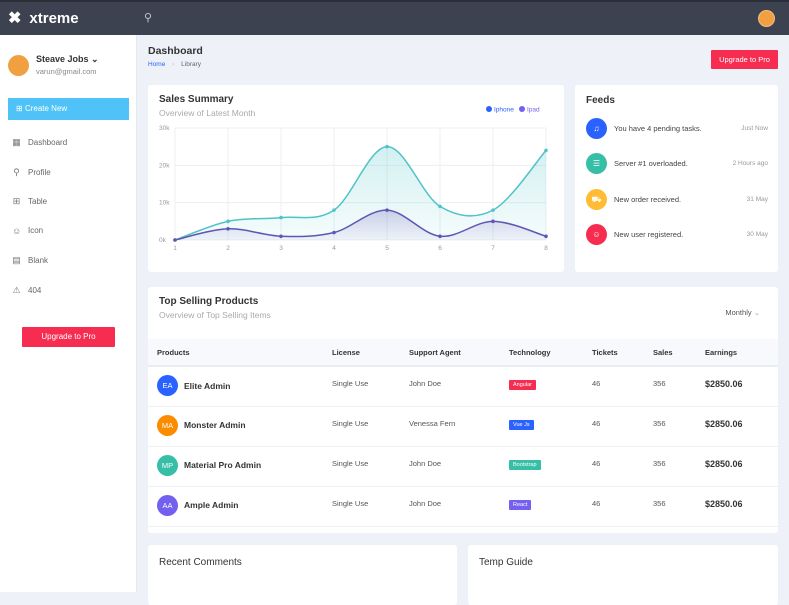 The height and width of the screenshot is (605, 789). Describe the element at coordinates (459, 426) in the screenshot. I see `support-agent: Venessa Fern` at that location.